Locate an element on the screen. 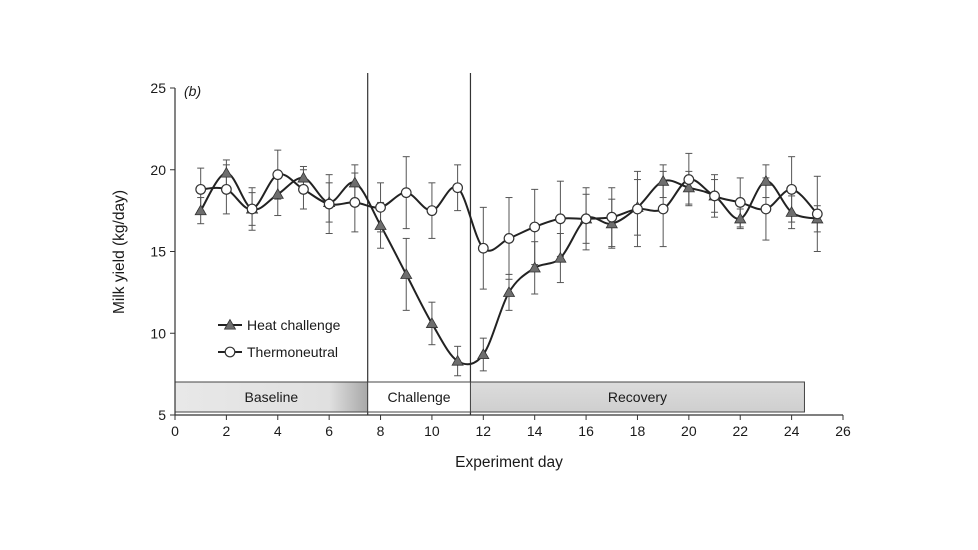  legend-label-thermoneutral: Thermoneutral is located at coordinates (292, 352).